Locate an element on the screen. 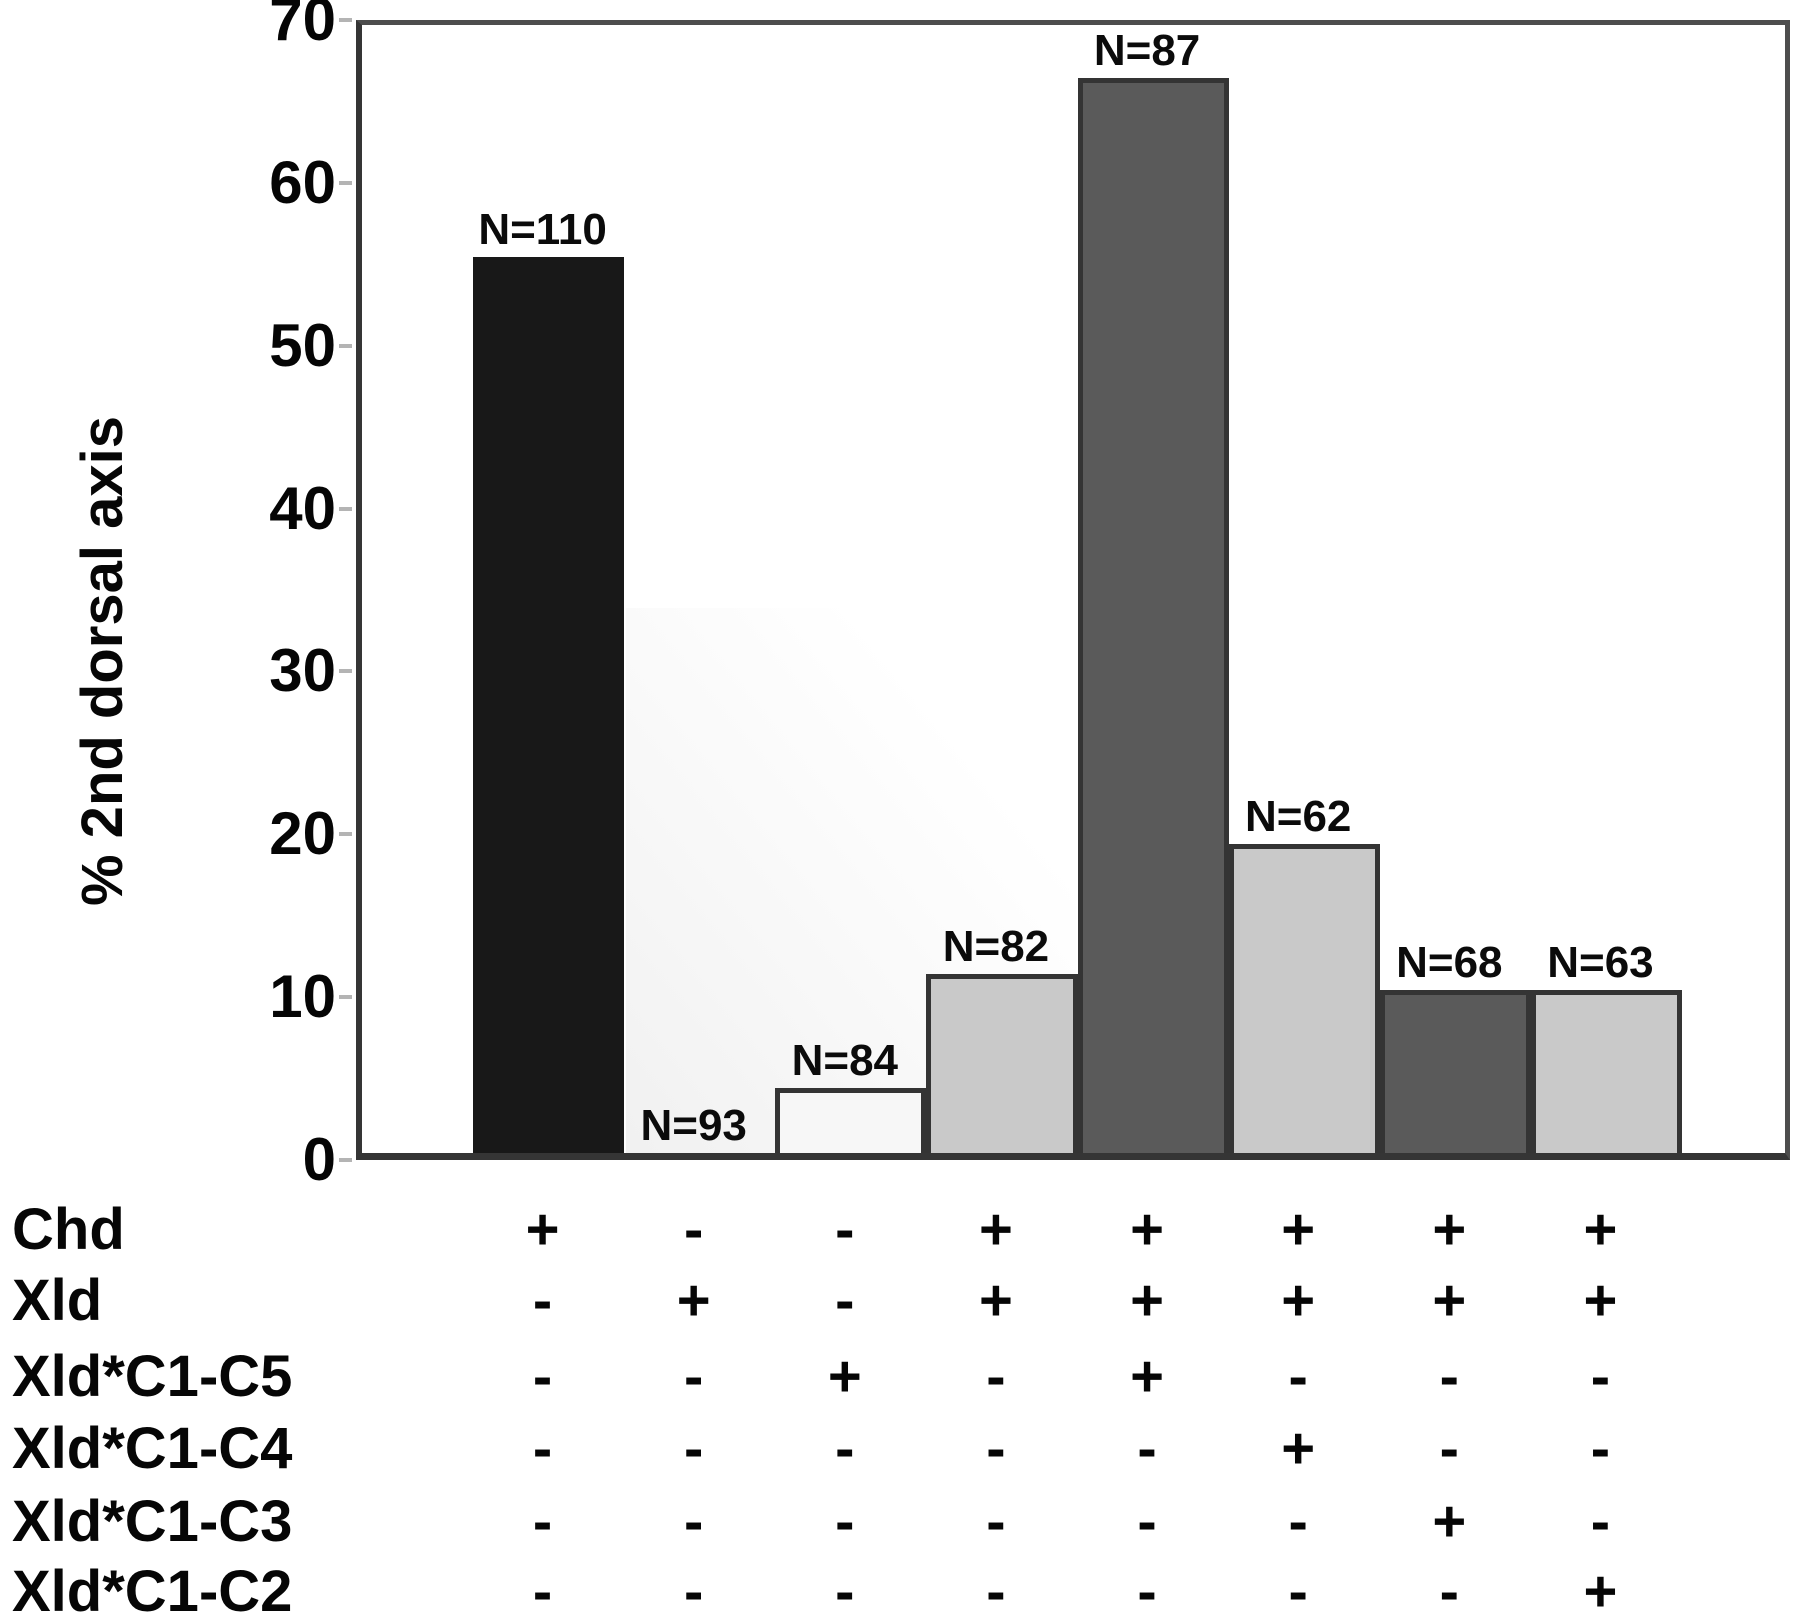 This screenshot has width=1800, height=1616. y-tick-label: 50 is located at coordinates (302, 345).